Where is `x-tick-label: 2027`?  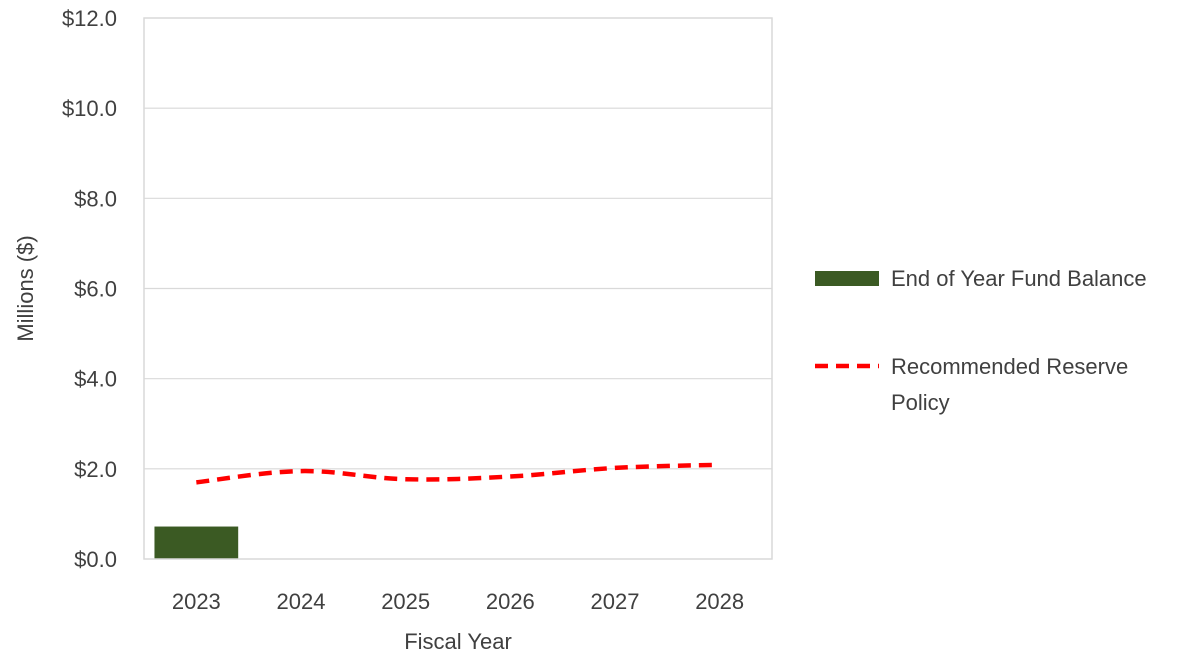
x-tick-label: 2027 is located at coordinates (615, 601).